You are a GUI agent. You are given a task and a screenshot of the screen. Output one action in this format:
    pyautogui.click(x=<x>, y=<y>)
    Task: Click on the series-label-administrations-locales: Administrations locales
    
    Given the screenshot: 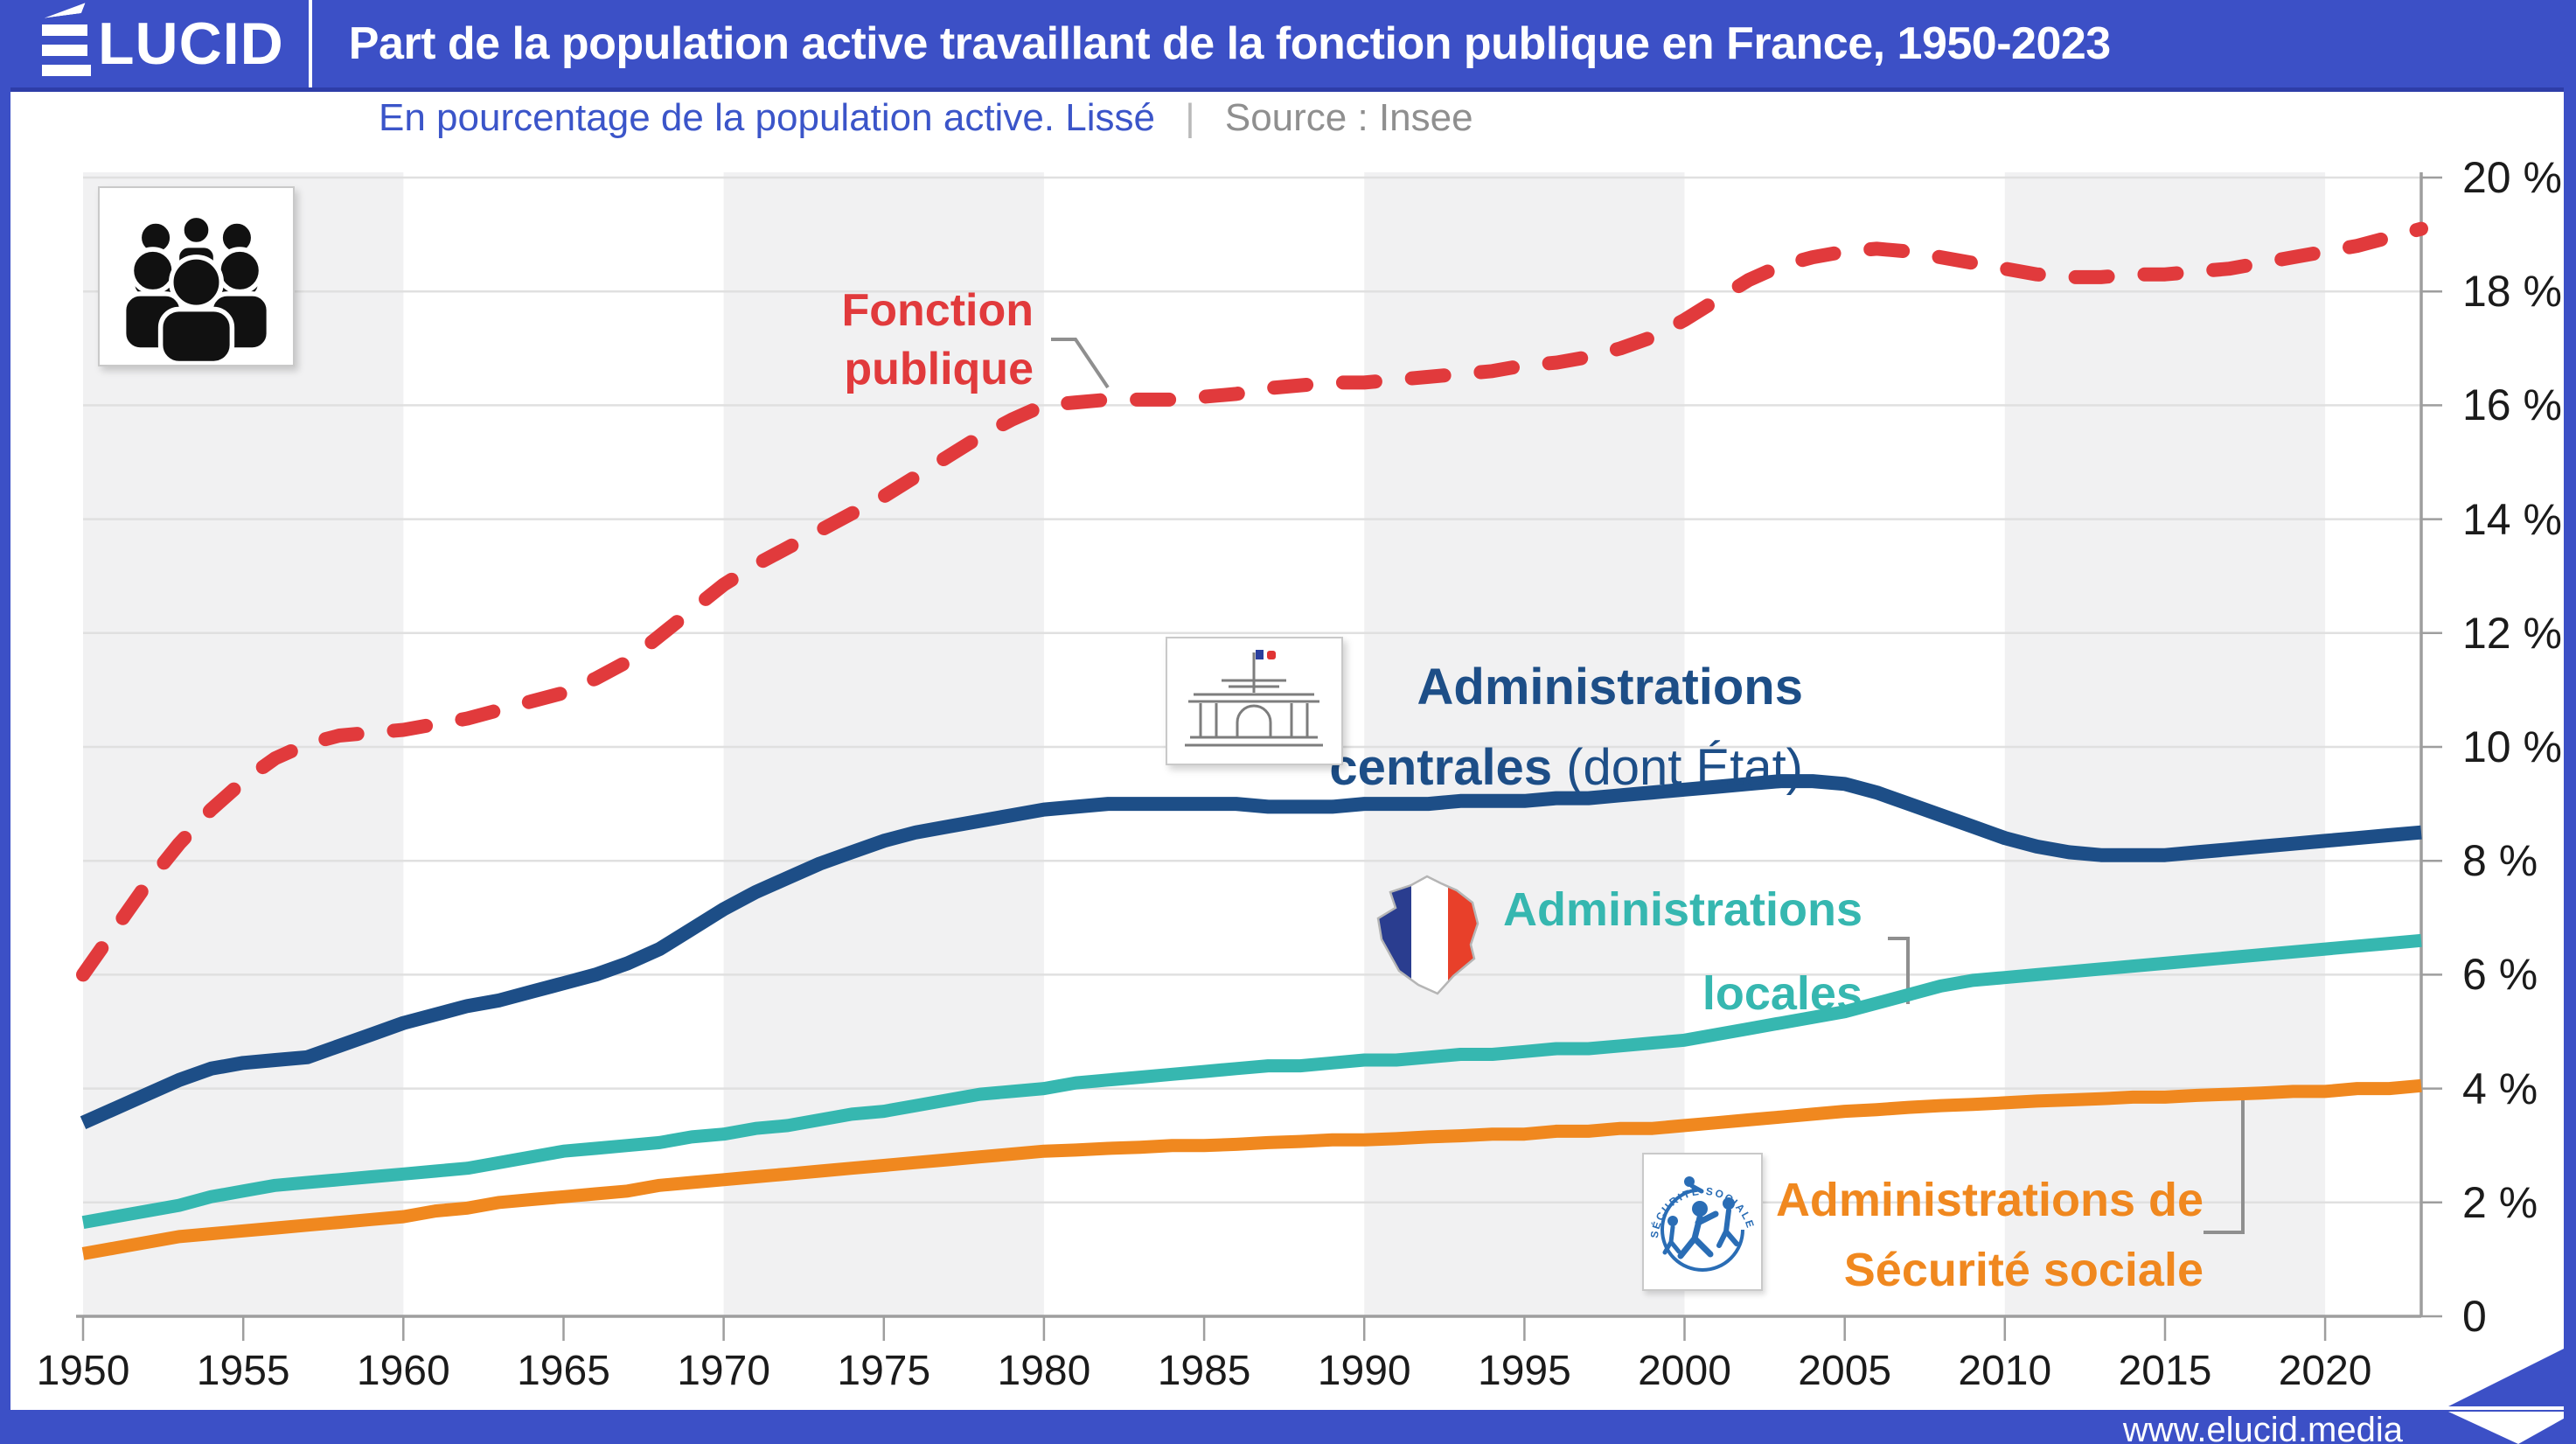 What is the action you would take?
    pyautogui.click(x=1682, y=951)
    